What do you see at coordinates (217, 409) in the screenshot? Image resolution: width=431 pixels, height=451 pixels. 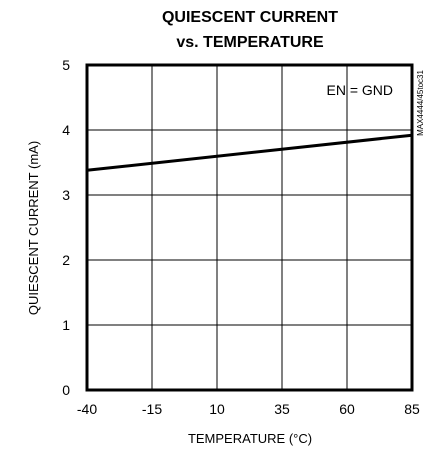 I see `x-tick-label-2: 10` at bounding box center [217, 409].